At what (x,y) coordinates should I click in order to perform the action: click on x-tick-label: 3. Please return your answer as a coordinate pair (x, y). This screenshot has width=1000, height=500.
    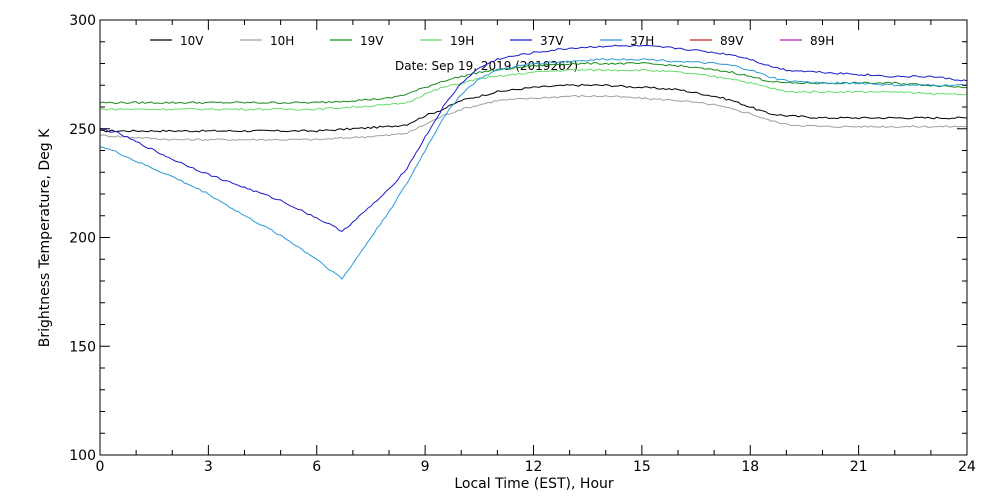
    Looking at the image, I should click on (208, 467).